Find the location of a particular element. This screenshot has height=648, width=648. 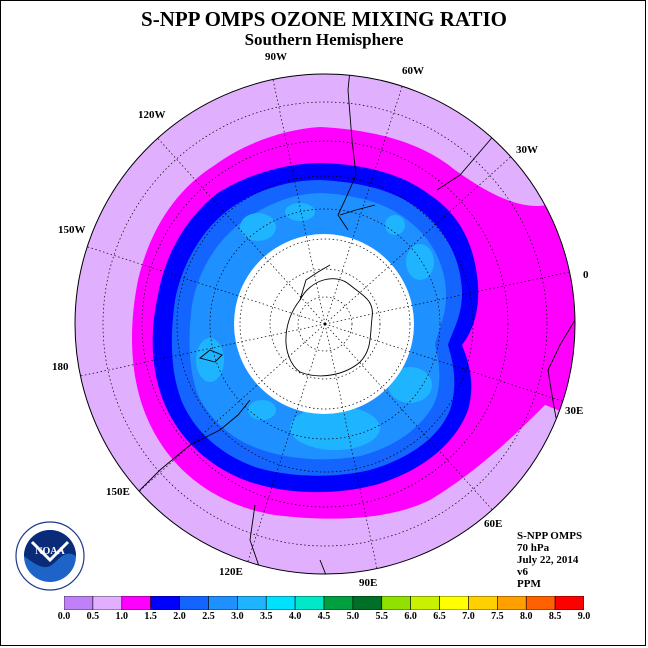

colorbar-tick-label: 4.5 is located at coordinates (324, 616).